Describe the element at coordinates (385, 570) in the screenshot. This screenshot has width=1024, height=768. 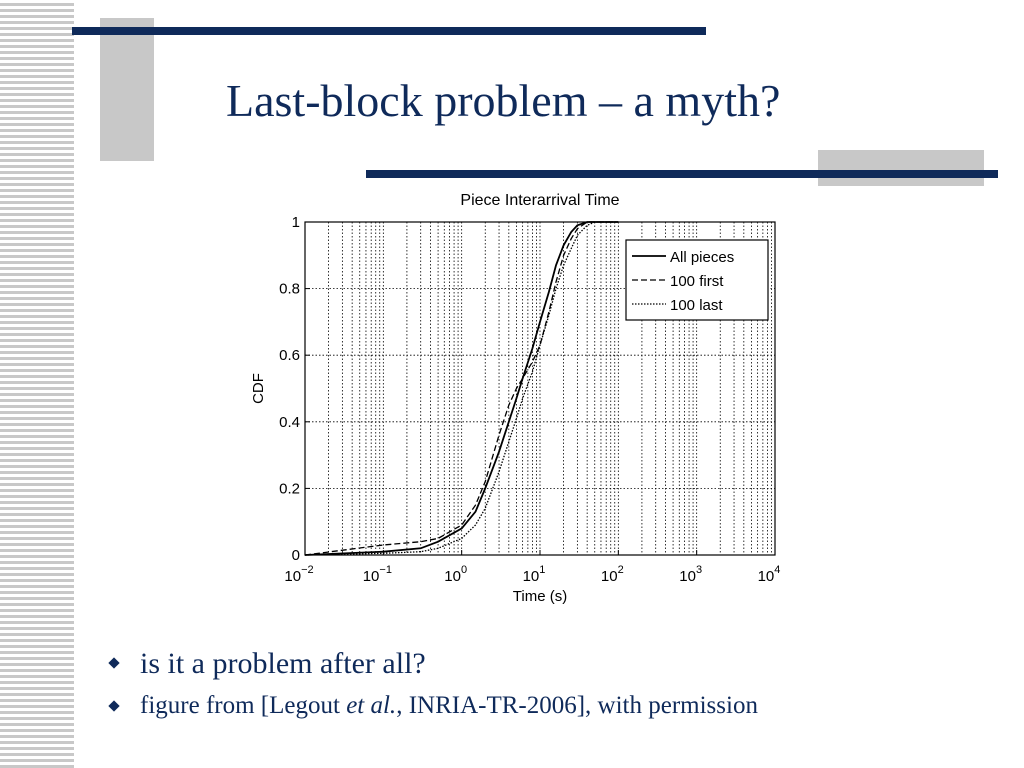
I see `x-tick-exponent: −1` at that location.